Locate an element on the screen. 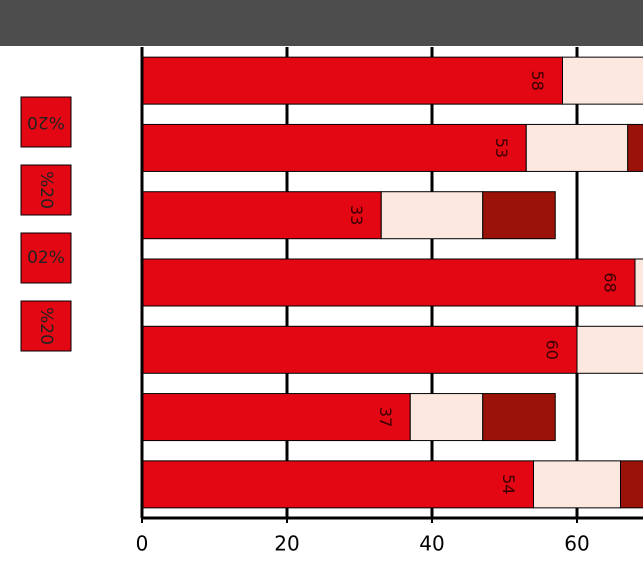 The image size is (643, 567). title-bar is located at coordinates (321, 23).